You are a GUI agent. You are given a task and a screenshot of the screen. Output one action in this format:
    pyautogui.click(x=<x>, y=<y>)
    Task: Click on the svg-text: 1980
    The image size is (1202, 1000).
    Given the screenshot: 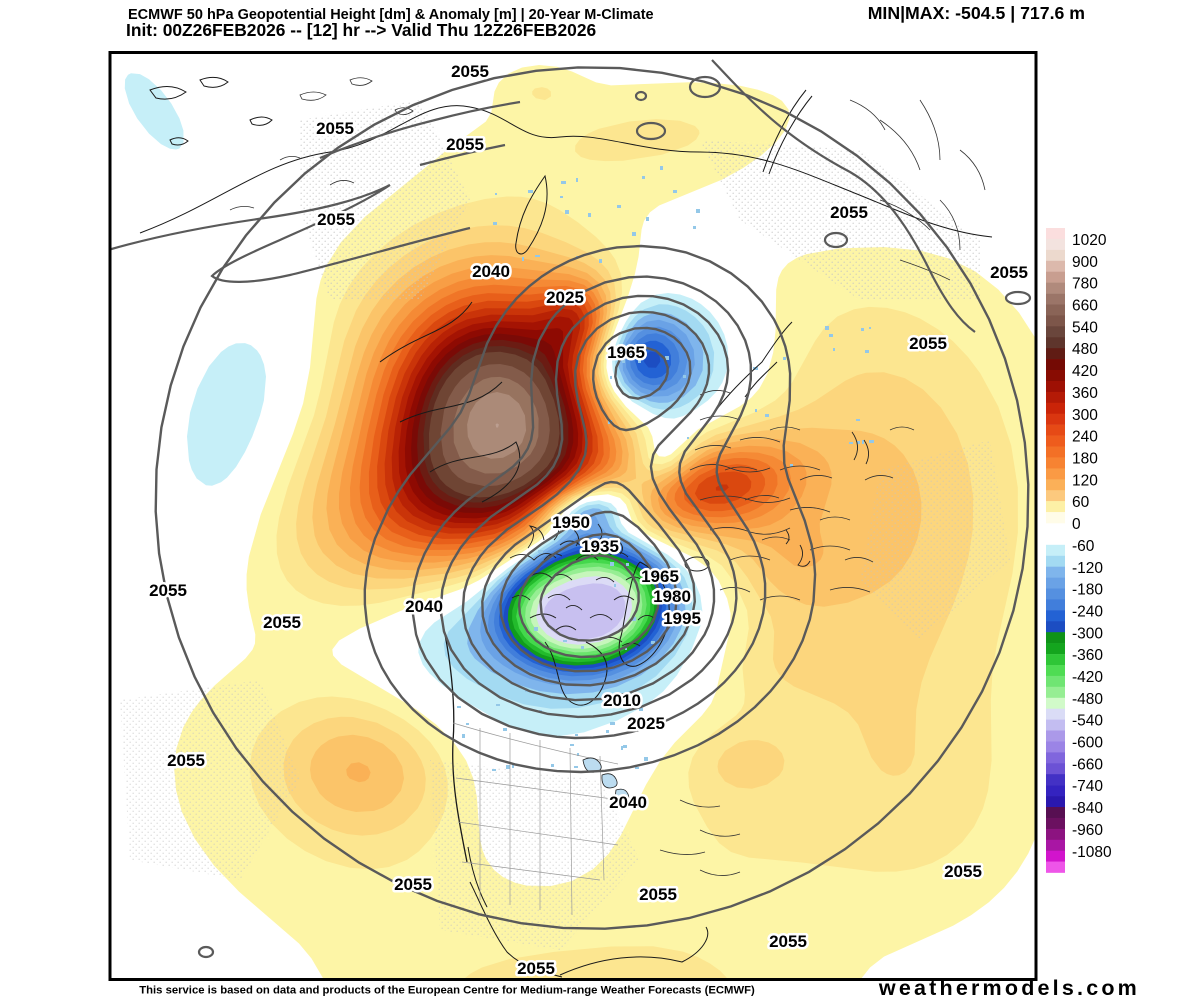 What is the action you would take?
    pyautogui.click(x=672, y=596)
    